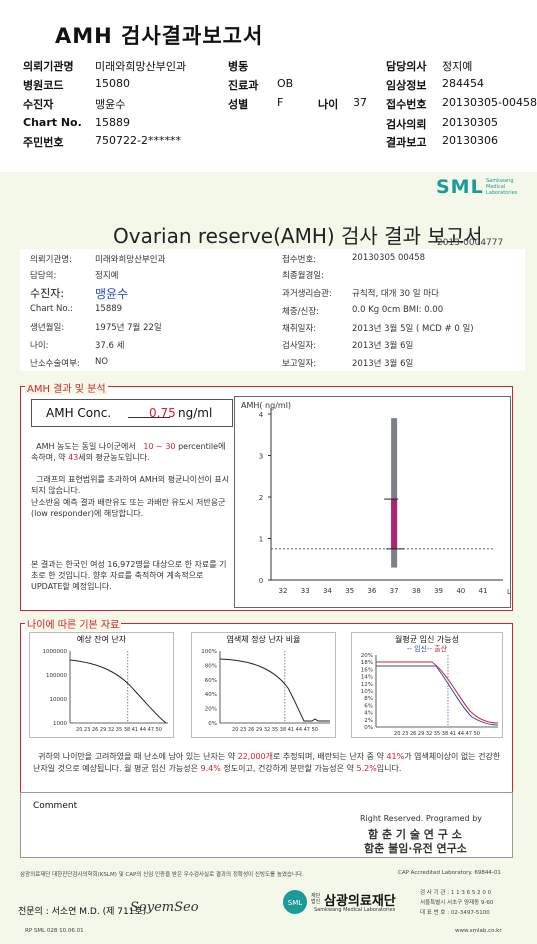 Image resolution: width=537 pixels, height=944 pixels. What do you see at coordinates (43, 142) in the screenshot?
I see `header-label1-4: 주민번호` at bounding box center [43, 142].